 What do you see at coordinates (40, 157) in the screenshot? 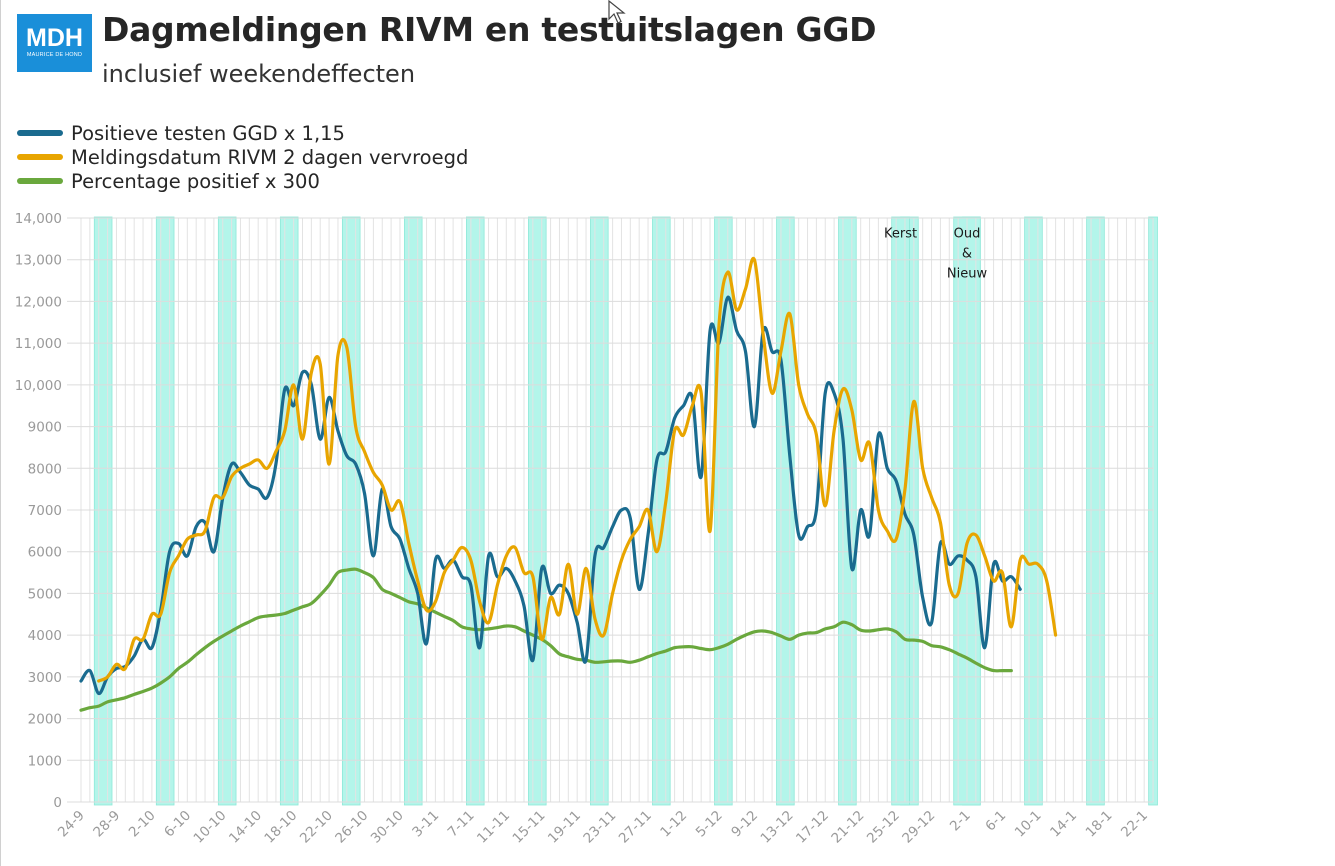
I see `legend-swatch-rivm` at bounding box center [40, 157].